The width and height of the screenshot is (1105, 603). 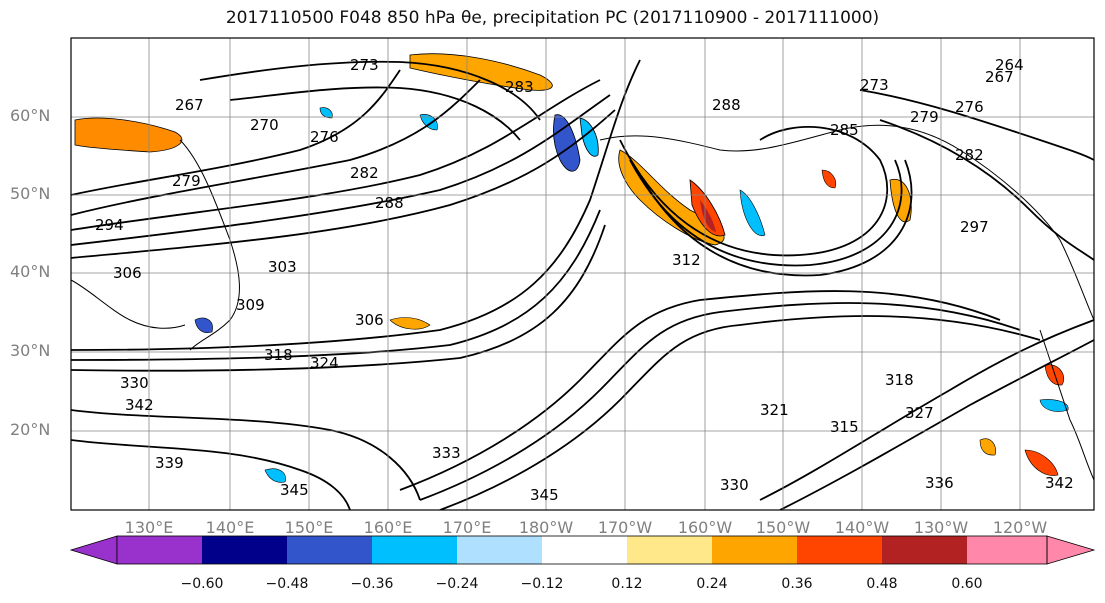 What do you see at coordinates (939, 483) in the screenshot?
I see `contour-label: 336` at bounding box center [939, 483].